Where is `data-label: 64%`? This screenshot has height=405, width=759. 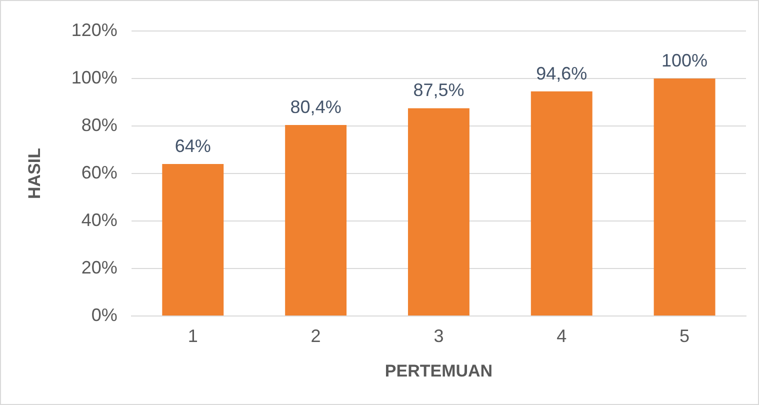
data-label: 64% is located at coordinates (192, 146).